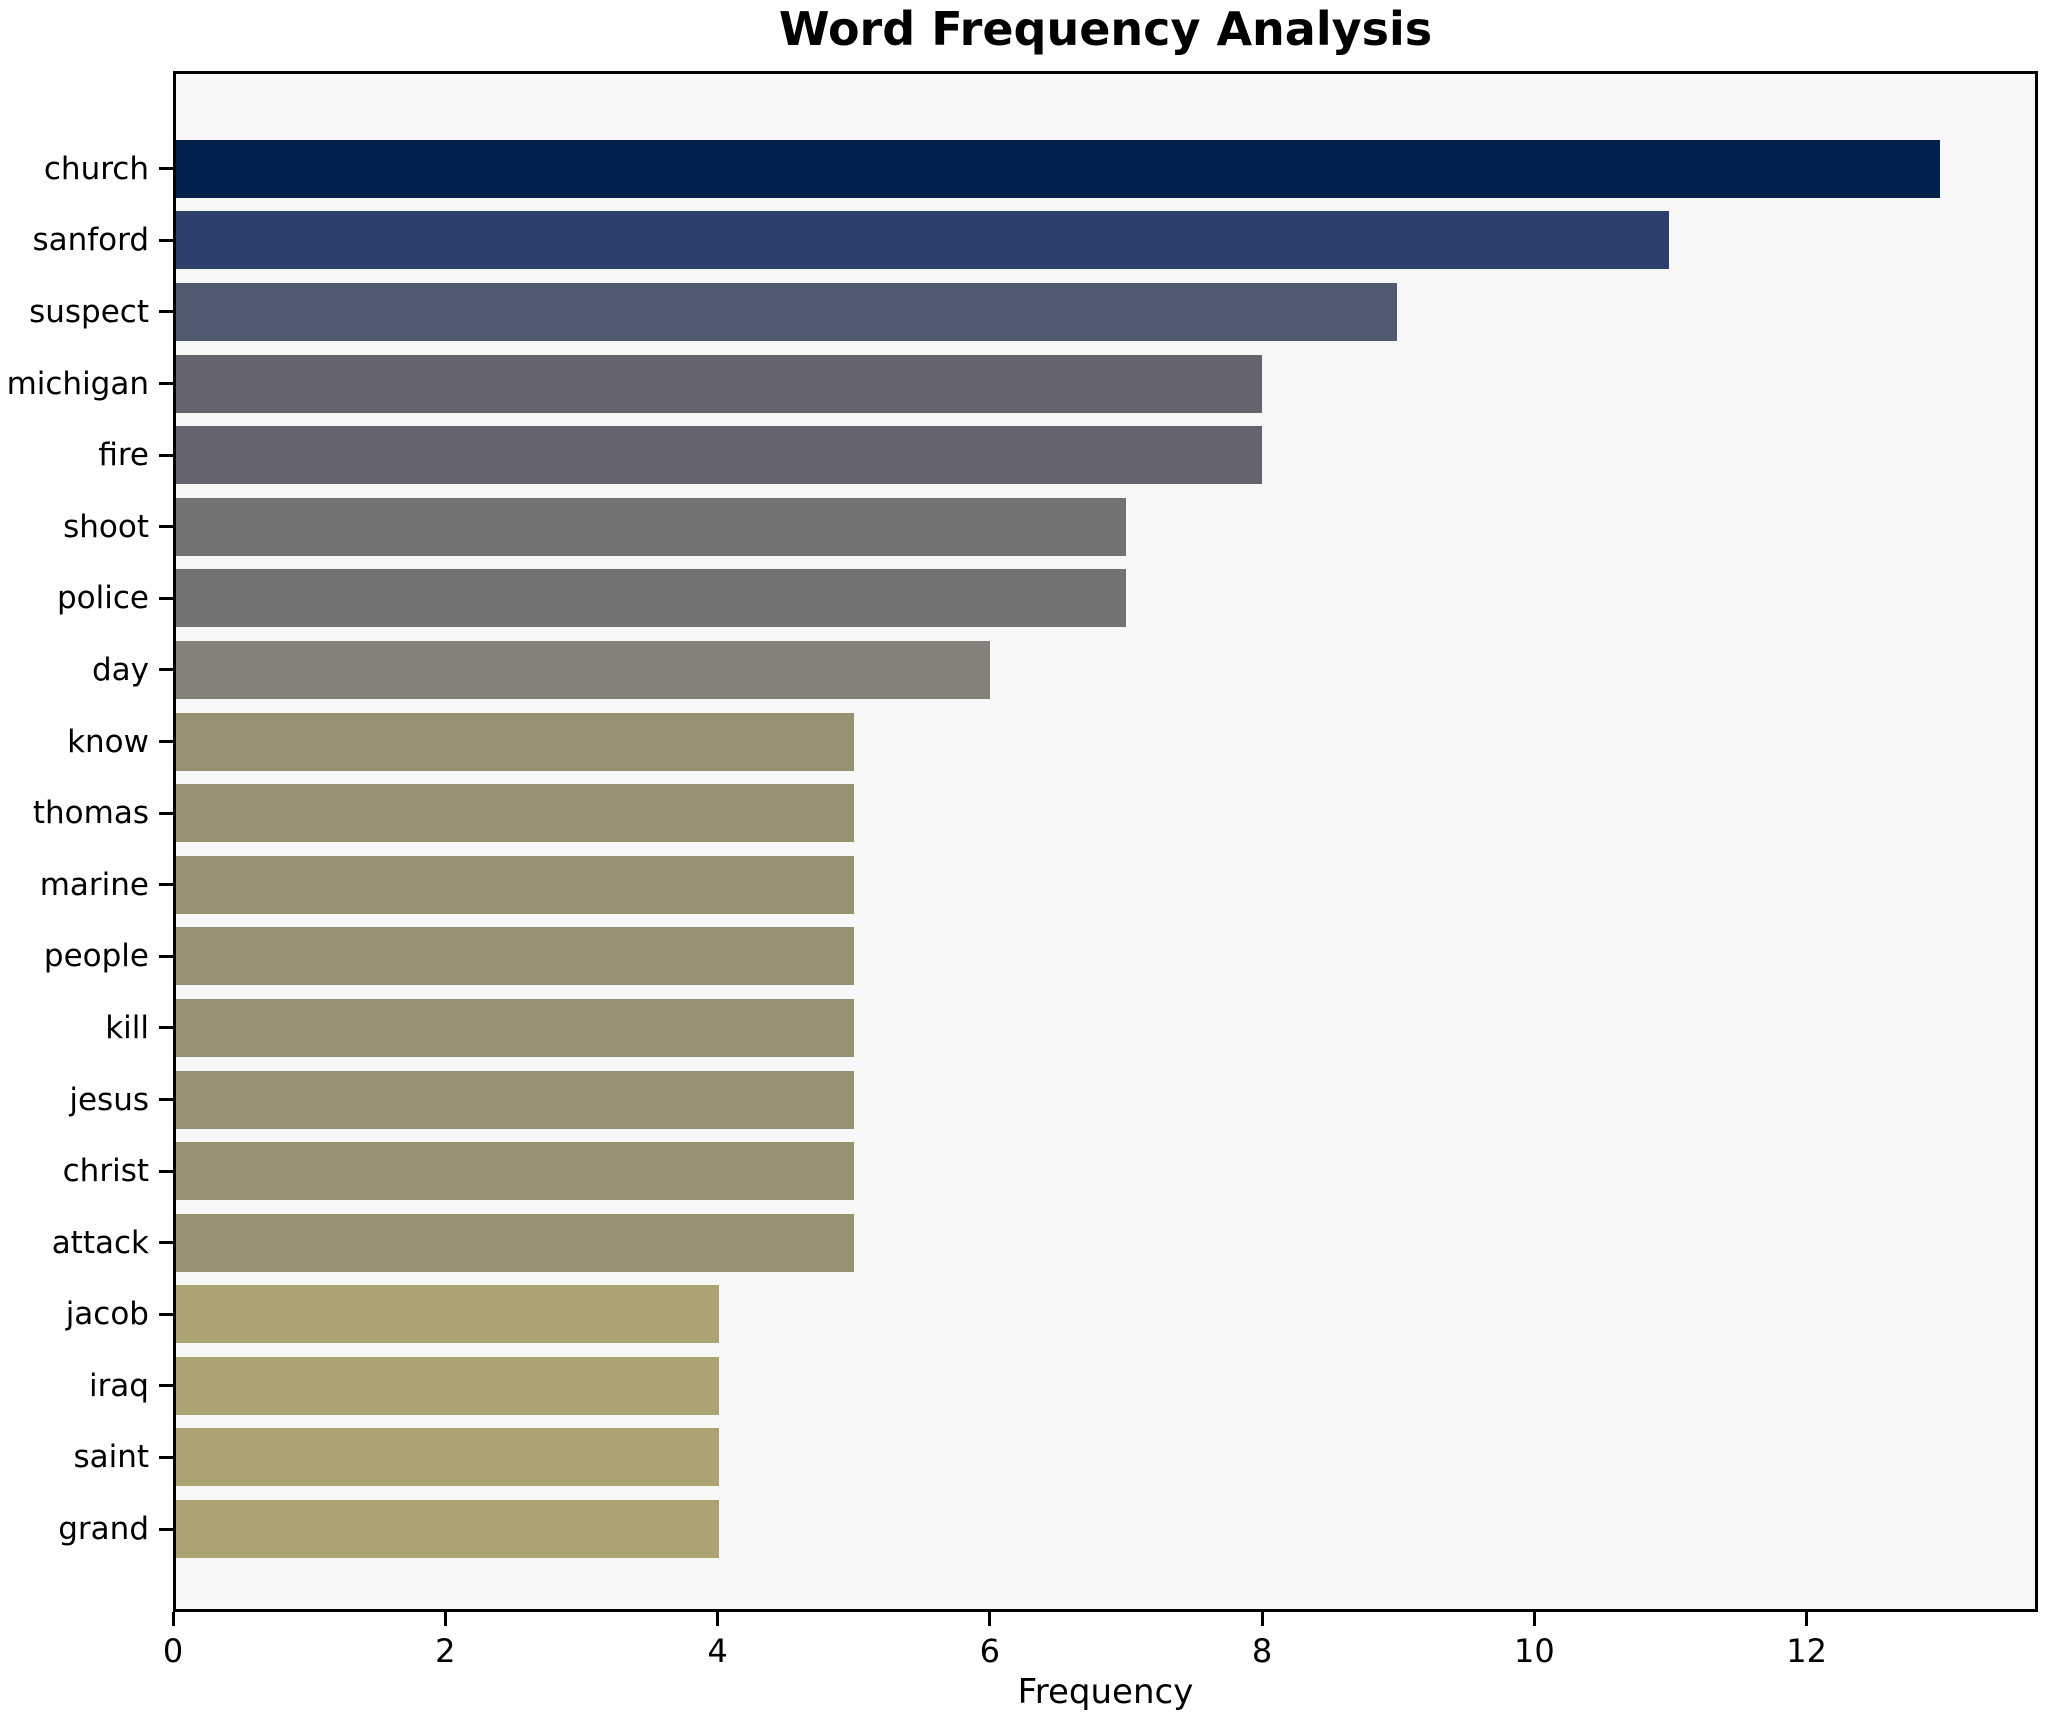  I want to click on ytick-row: day, so click(86, 670).